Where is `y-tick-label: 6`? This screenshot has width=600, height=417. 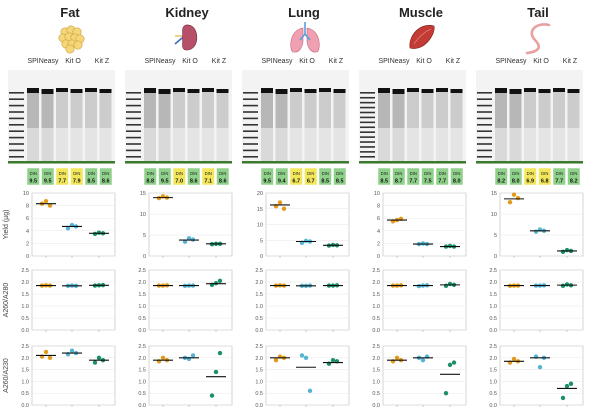 y-tick-label: 6 is located at coordinates (378, 219).